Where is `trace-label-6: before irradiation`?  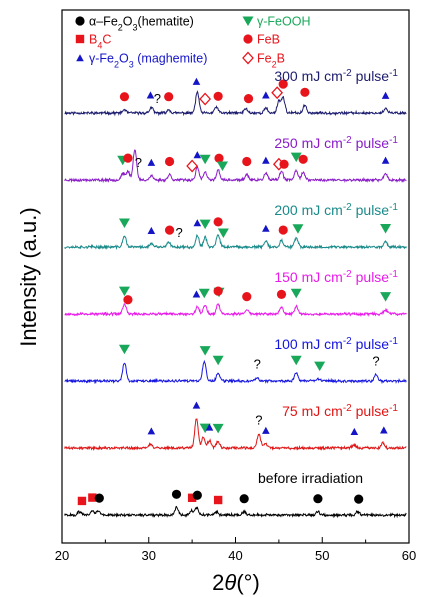
trace-label-6: before irradiation is located at coordinates (310, 478).